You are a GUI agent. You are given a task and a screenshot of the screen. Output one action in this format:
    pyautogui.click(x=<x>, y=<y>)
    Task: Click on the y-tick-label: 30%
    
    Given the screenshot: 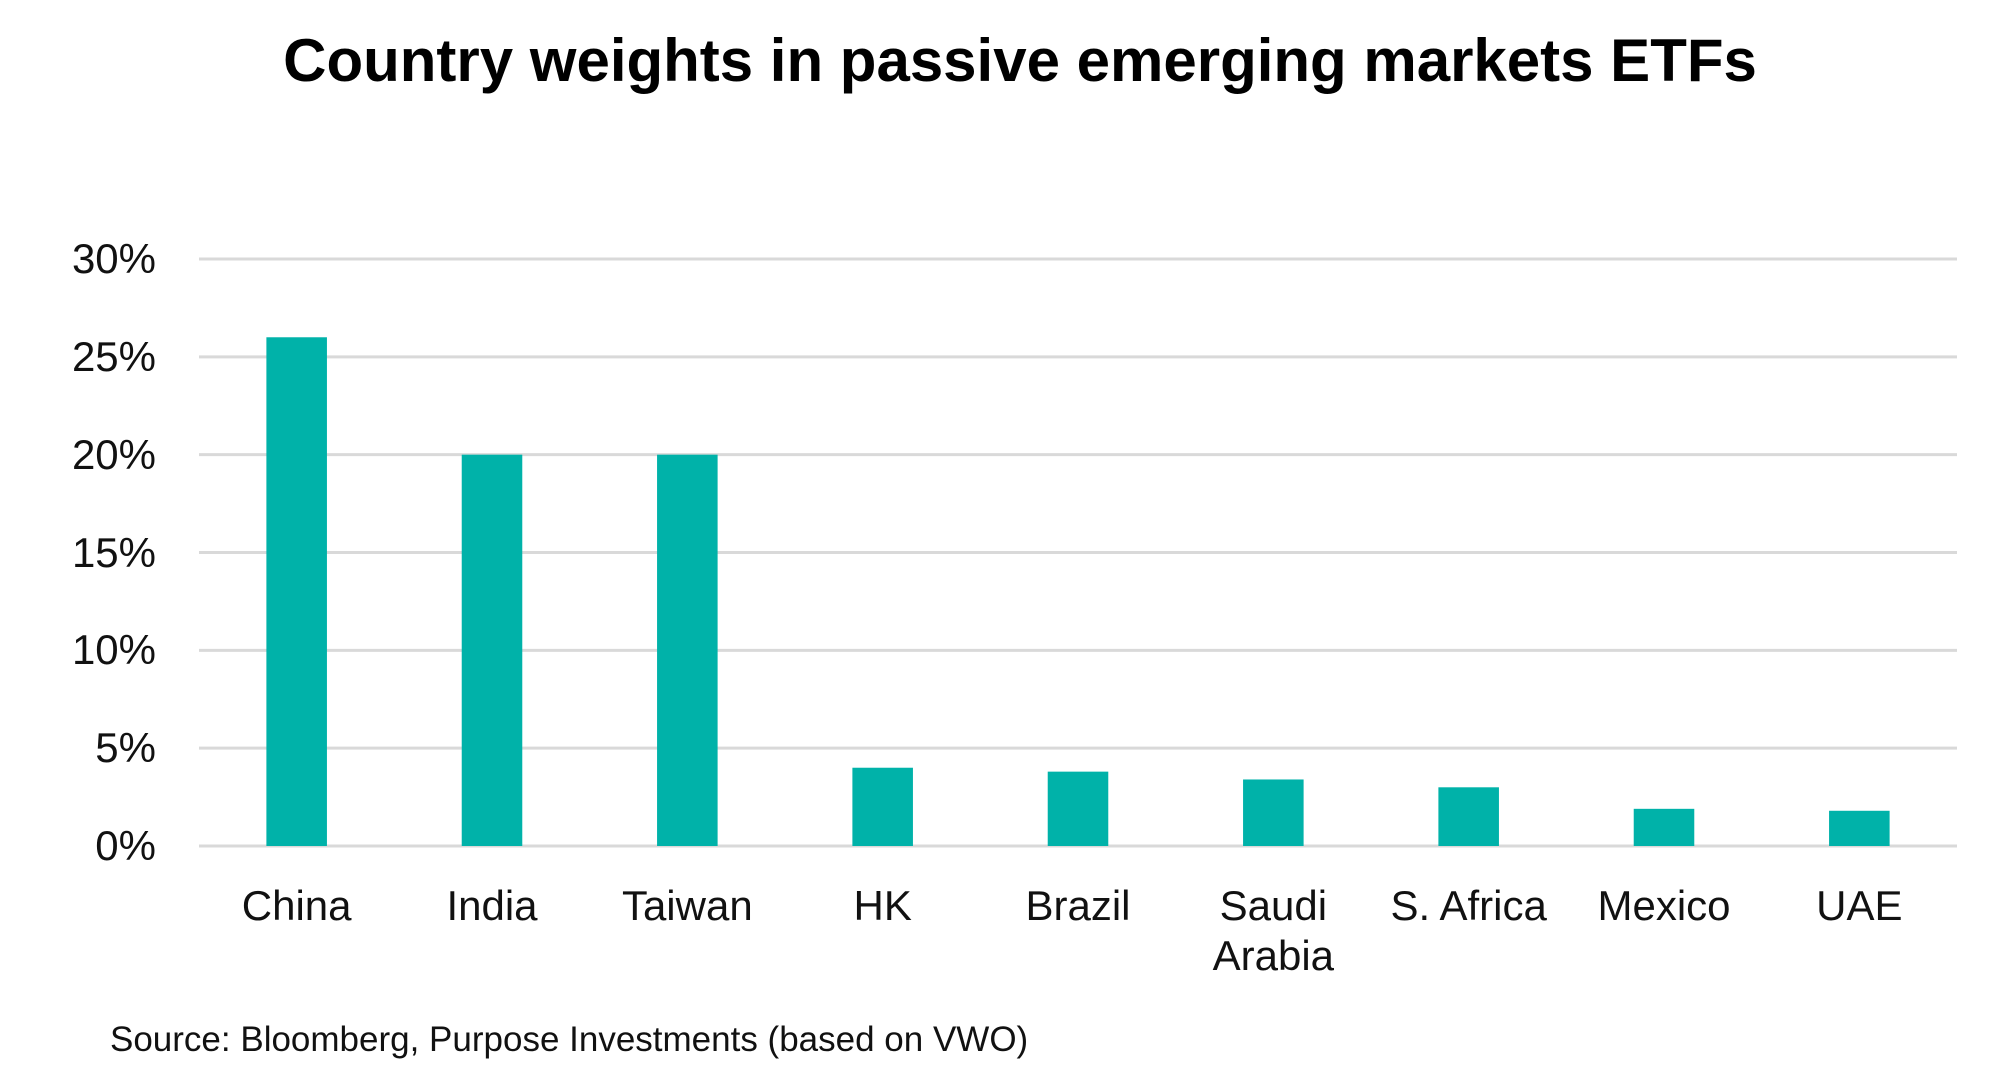 What is the action you would take?
    pyautogui.click(x=113, y=258)
    